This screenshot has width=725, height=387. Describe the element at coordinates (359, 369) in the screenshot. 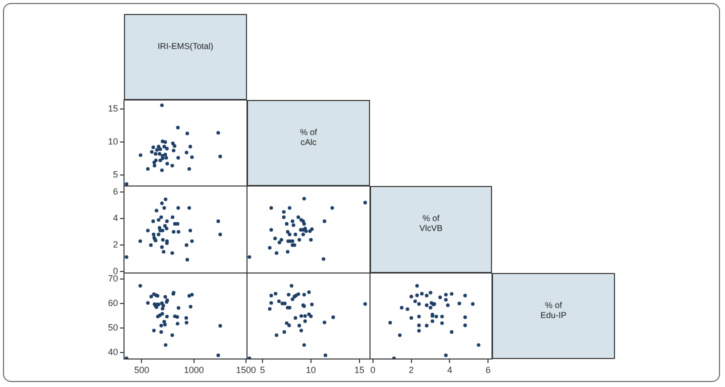

I see `x-tick-label: 15` at that location.